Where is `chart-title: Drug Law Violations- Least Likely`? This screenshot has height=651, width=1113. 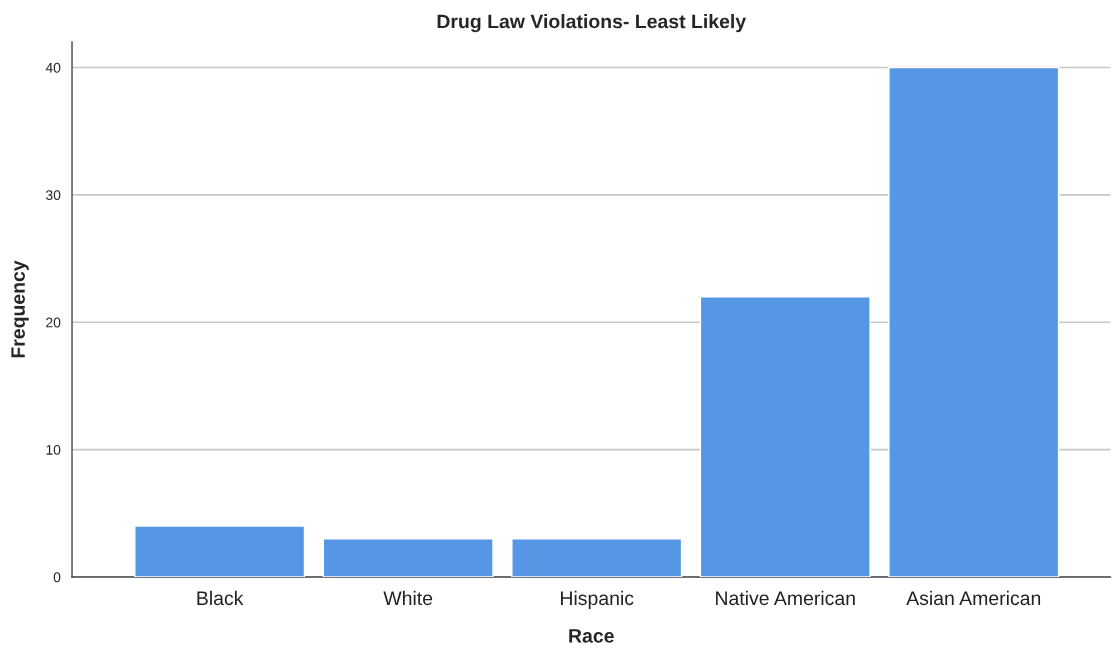
chart-title: Drug Law Violations- Least Likely is located at coordinates (592, 23).